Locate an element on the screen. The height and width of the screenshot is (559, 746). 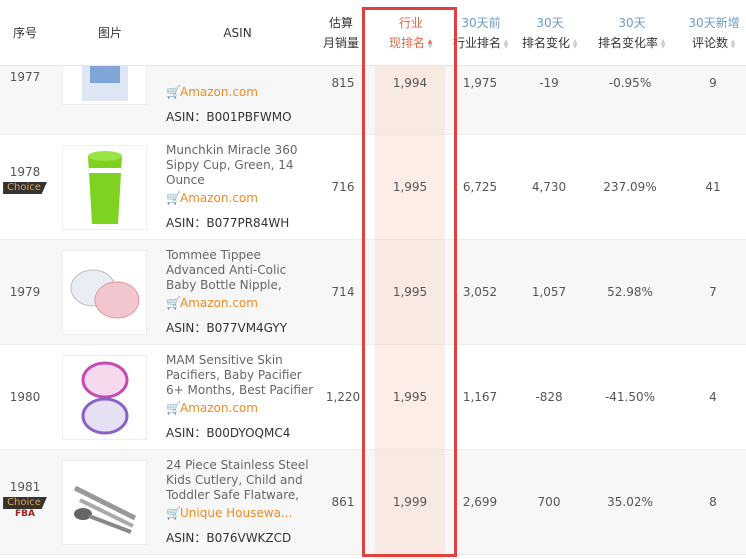
fba-badge: FBA is located at coordinates (25, 514).